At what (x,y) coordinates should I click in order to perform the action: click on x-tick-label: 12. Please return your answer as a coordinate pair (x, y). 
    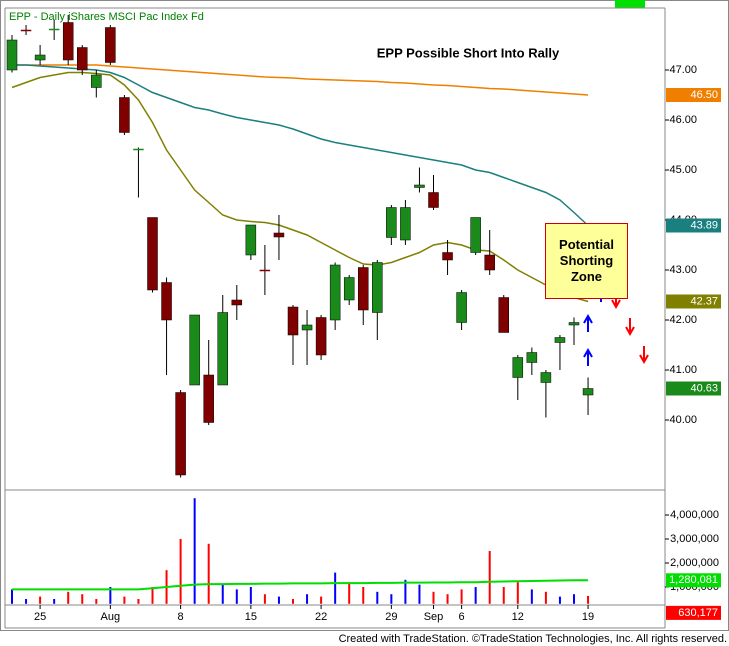
    Looking at the image, I should click on (518, 617).